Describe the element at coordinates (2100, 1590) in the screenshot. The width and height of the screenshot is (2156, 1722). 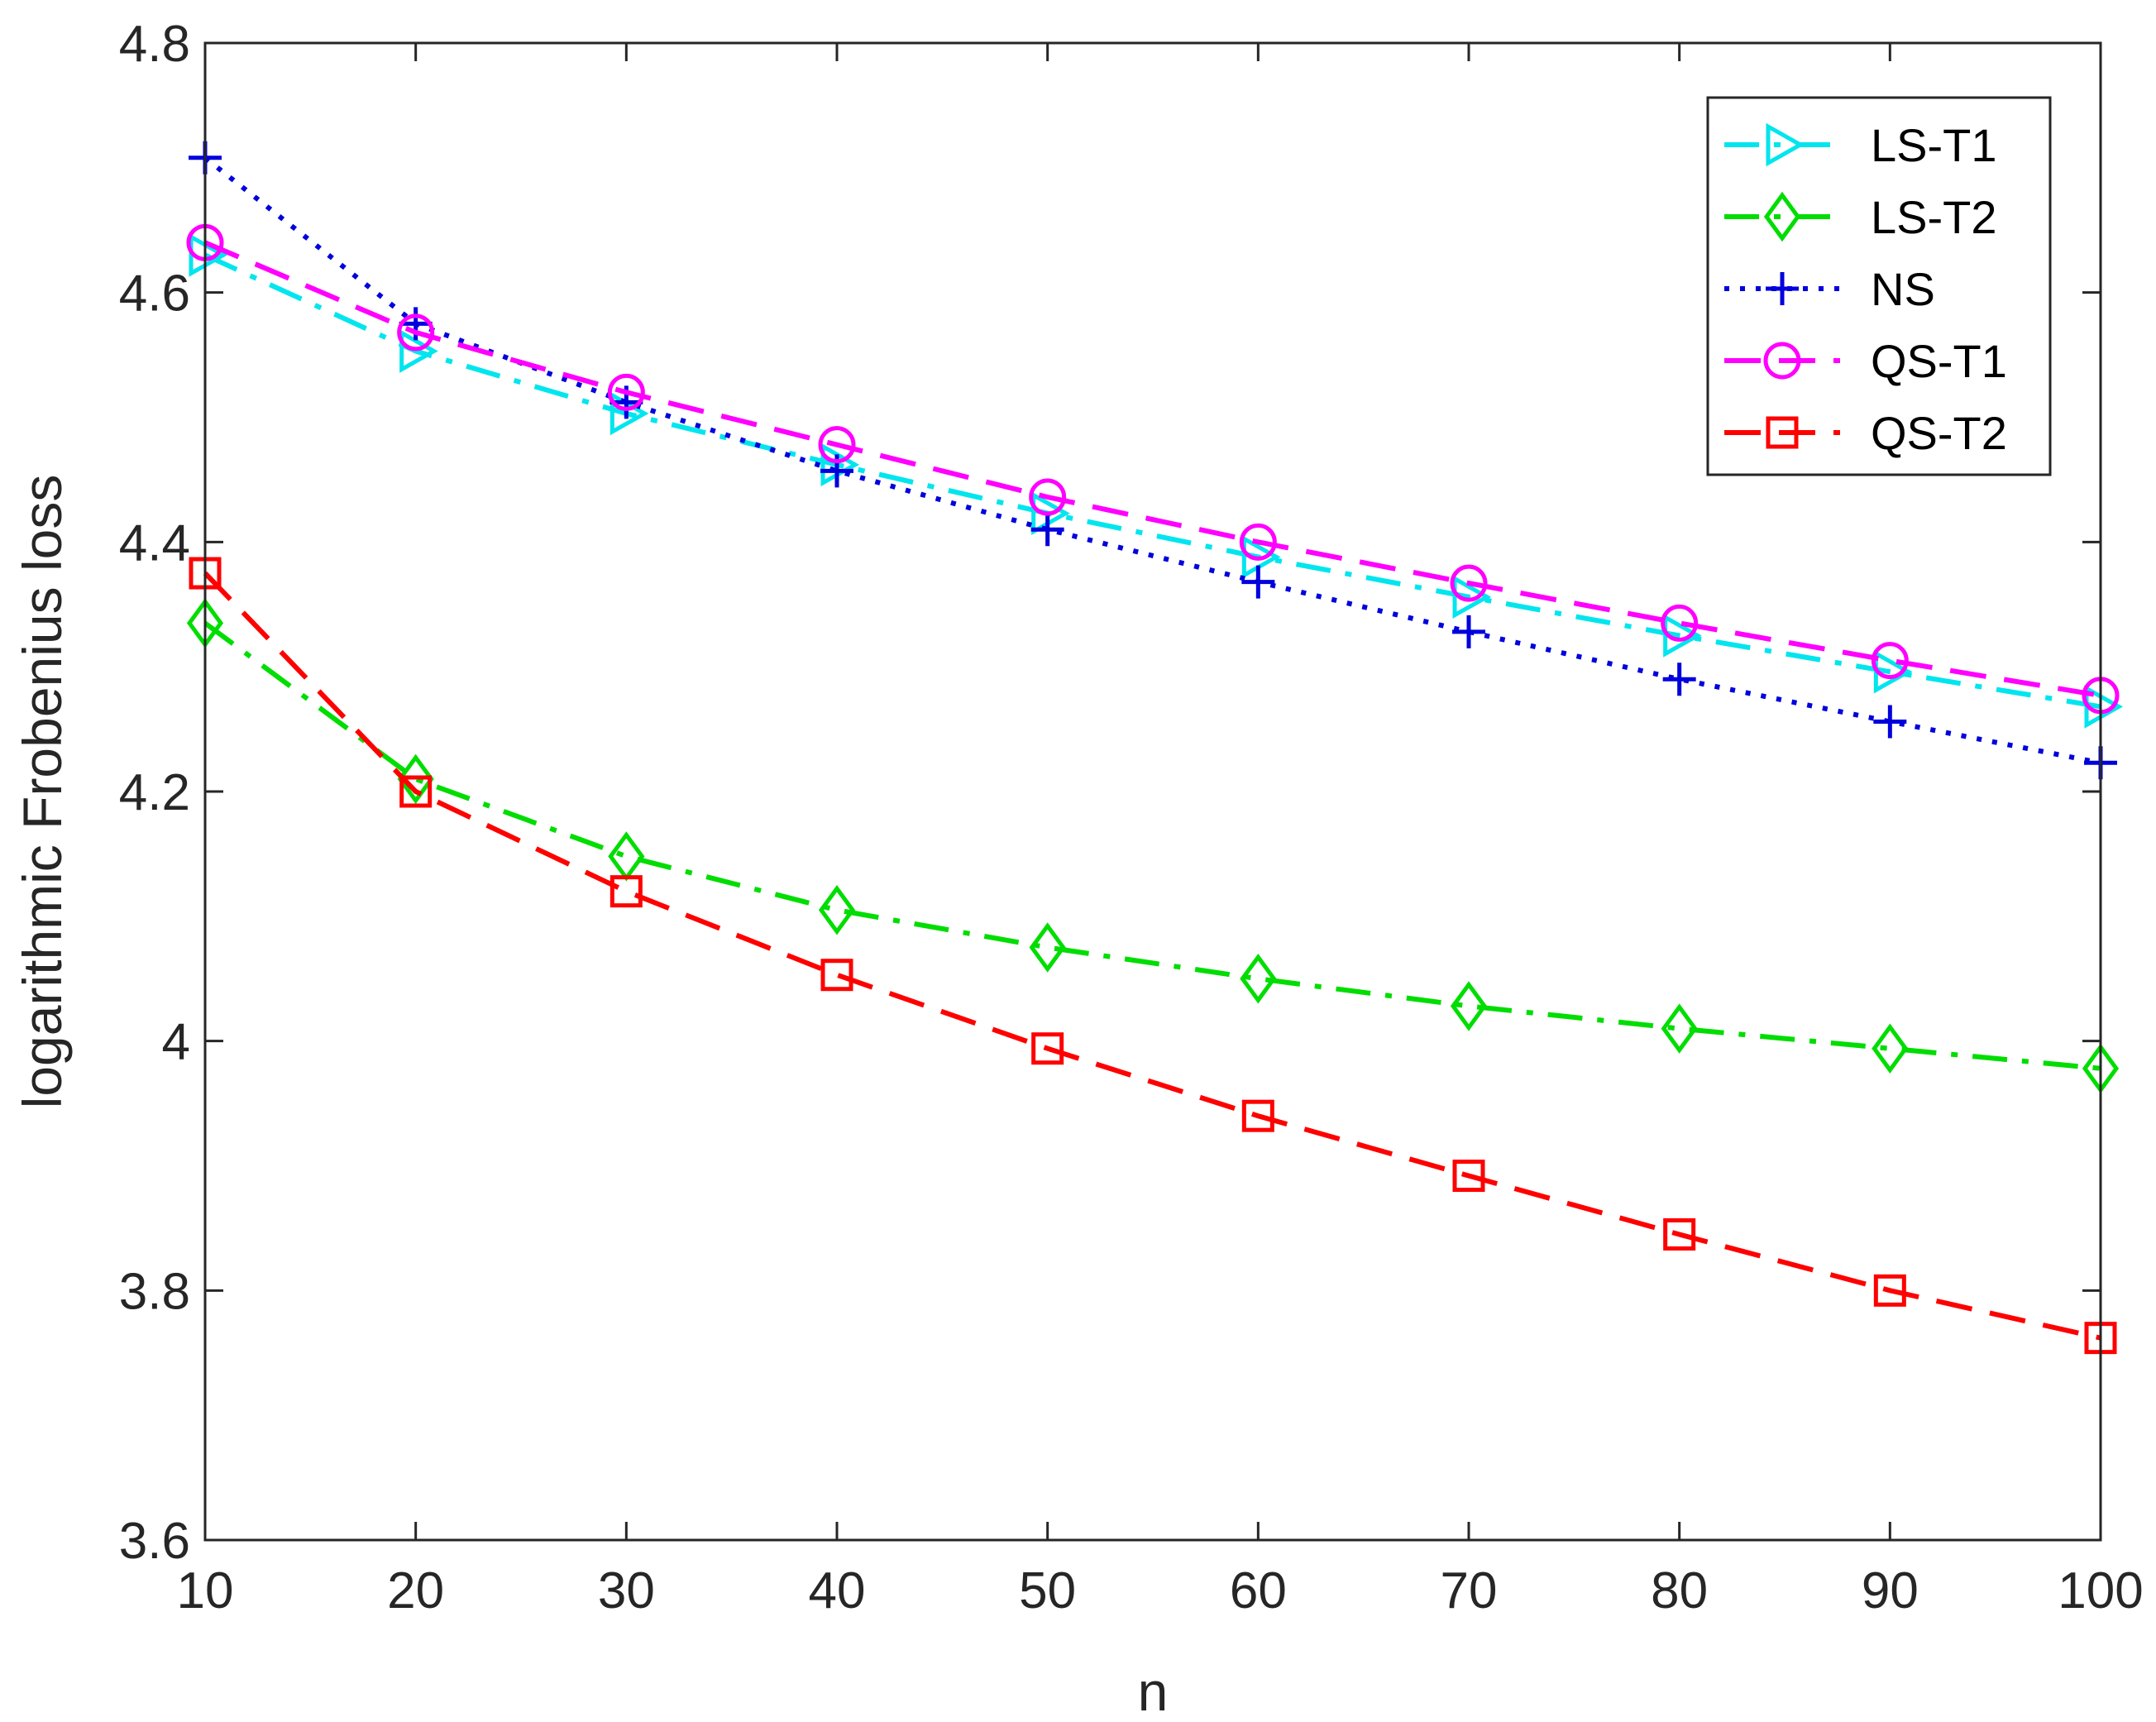
I see `x-tick-label: 100` at that location.